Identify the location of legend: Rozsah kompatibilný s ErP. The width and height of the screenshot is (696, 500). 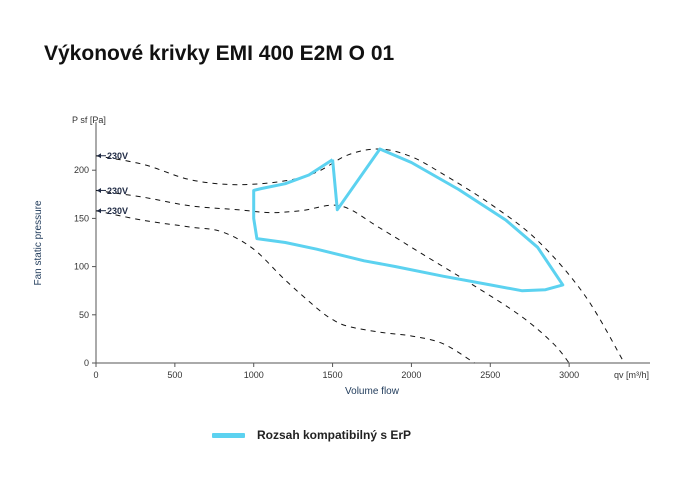
(311, 435).